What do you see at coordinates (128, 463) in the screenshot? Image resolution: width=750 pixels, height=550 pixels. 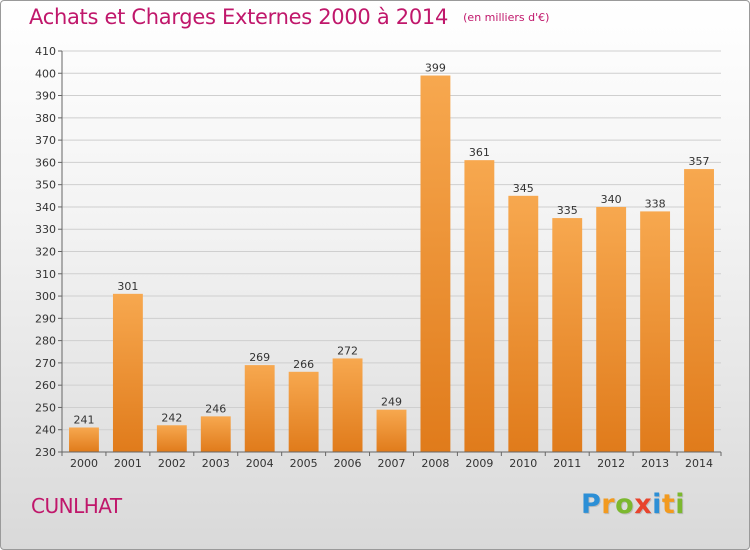 I see `x-tick-label: 2001` at bounding box center [128, 463].